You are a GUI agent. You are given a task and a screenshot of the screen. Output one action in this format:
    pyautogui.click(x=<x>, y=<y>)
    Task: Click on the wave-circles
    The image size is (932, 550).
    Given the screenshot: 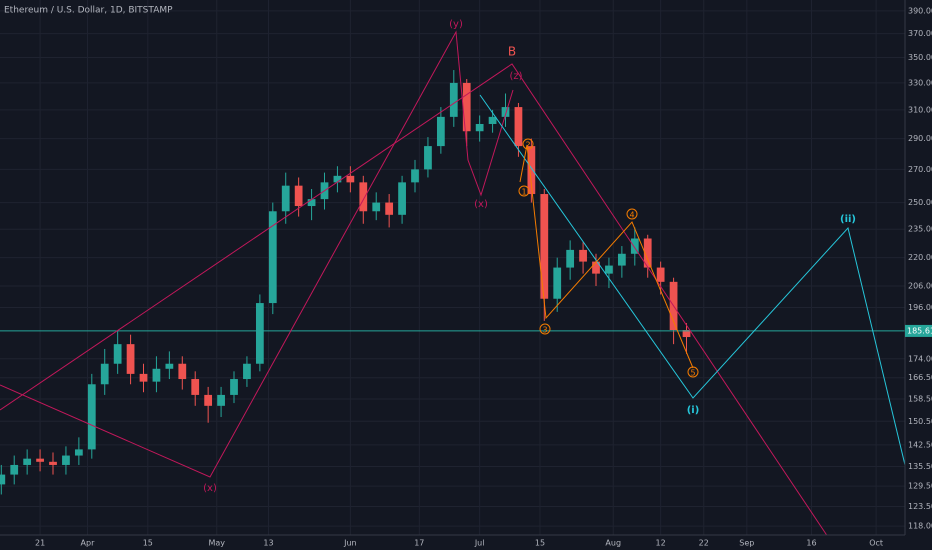 What is the action you would take?
    pyautogui.click(x=608, y=258)
    